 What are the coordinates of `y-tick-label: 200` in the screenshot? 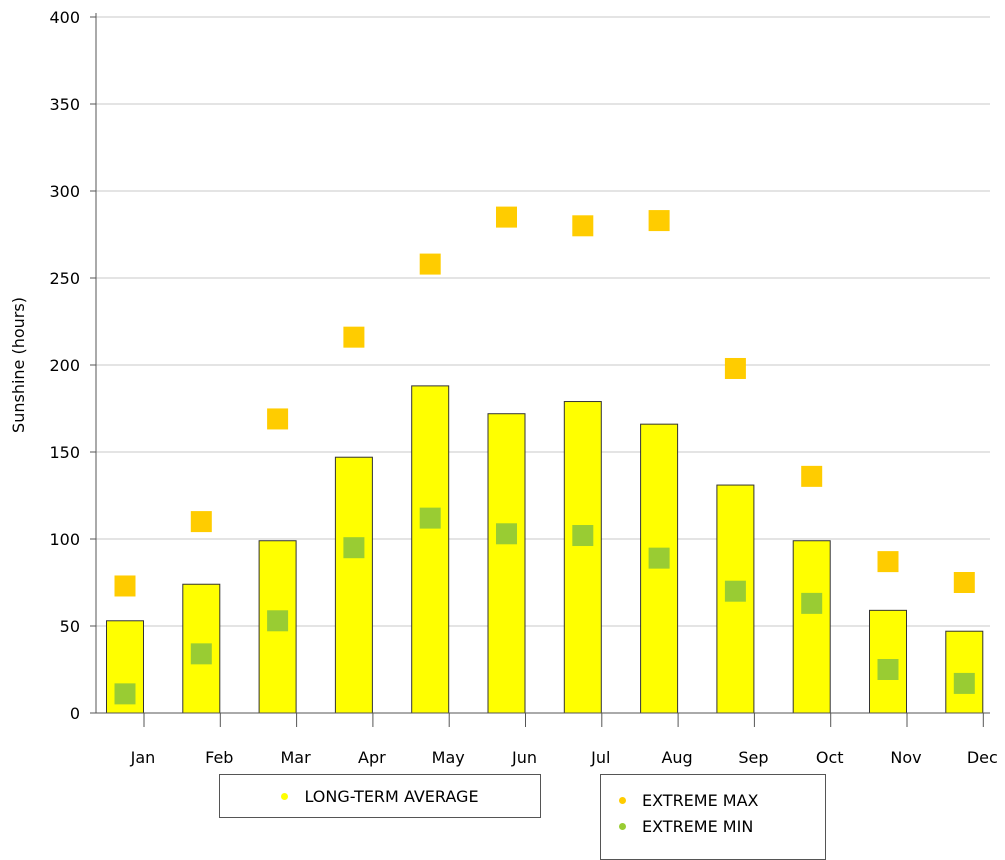 It's located at (64, 365).